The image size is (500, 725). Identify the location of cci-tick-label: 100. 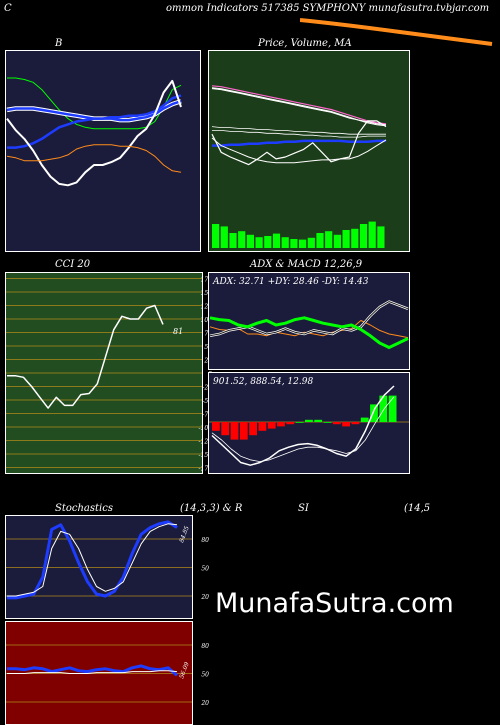
(207, 320).